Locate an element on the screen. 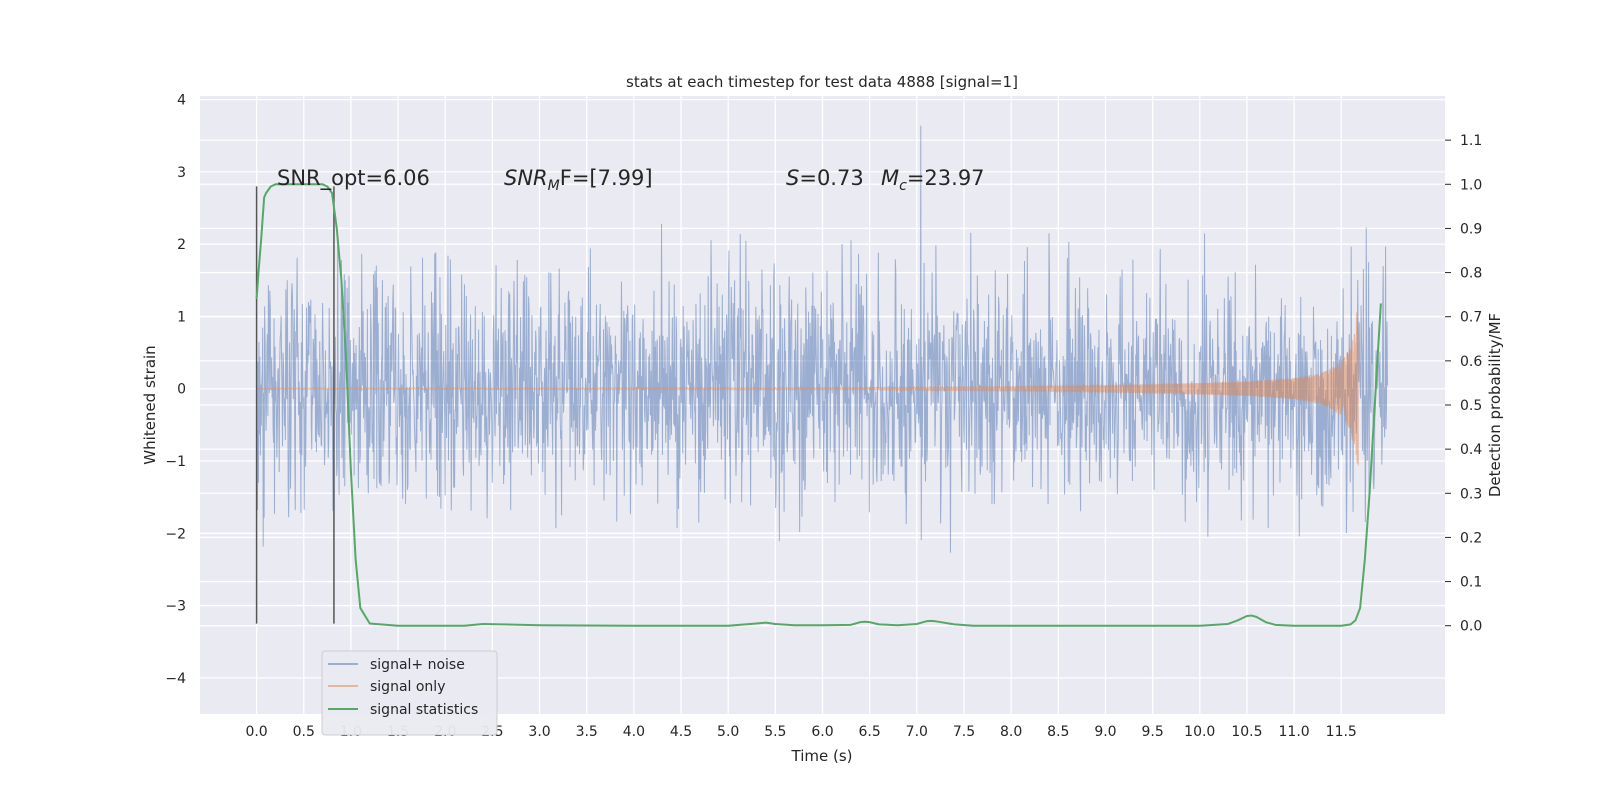 The height and width of the screenshot is (800, 1600). y-right-tick-label-8: 0.3 is located at coordinates (1471, 494).